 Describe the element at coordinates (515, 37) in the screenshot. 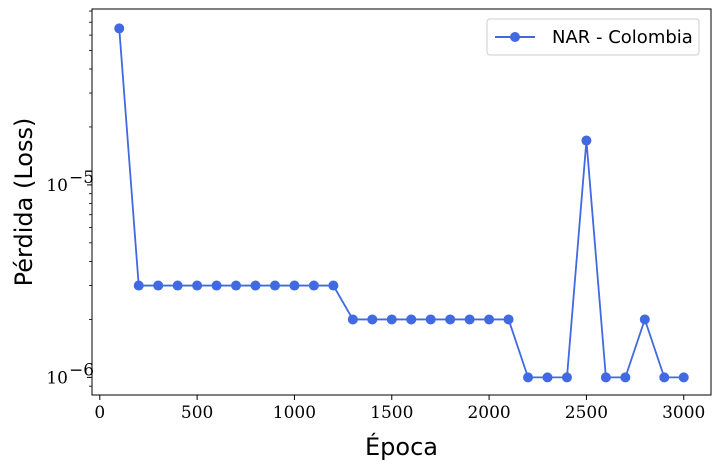

I see `legend-marker` at that location.